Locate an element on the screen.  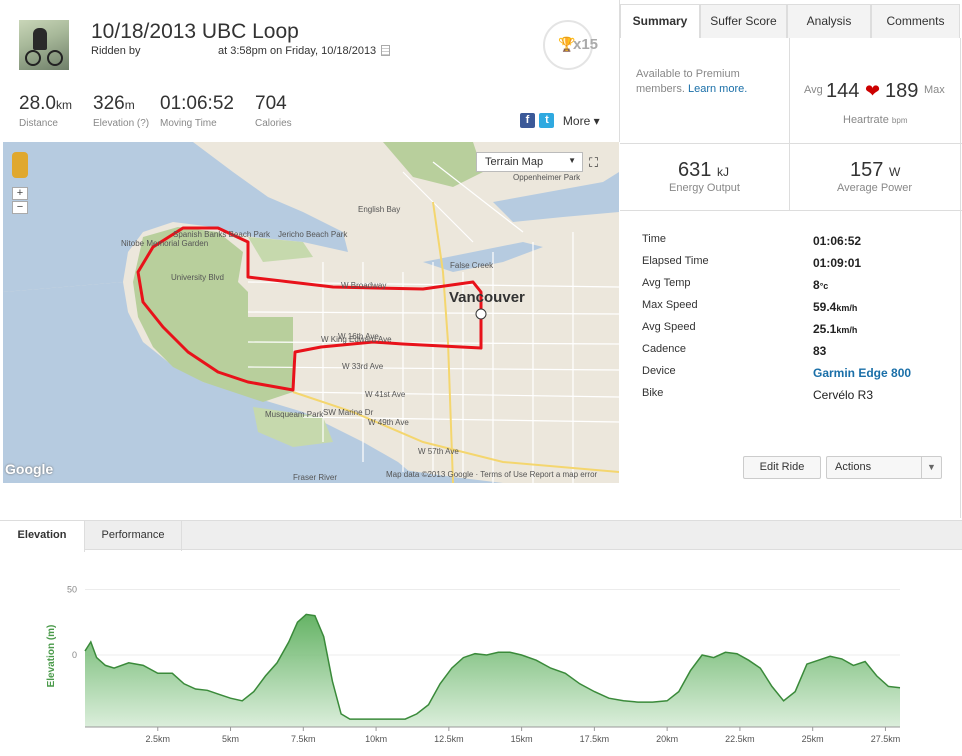
avatar is located at coordinates (44, 45).